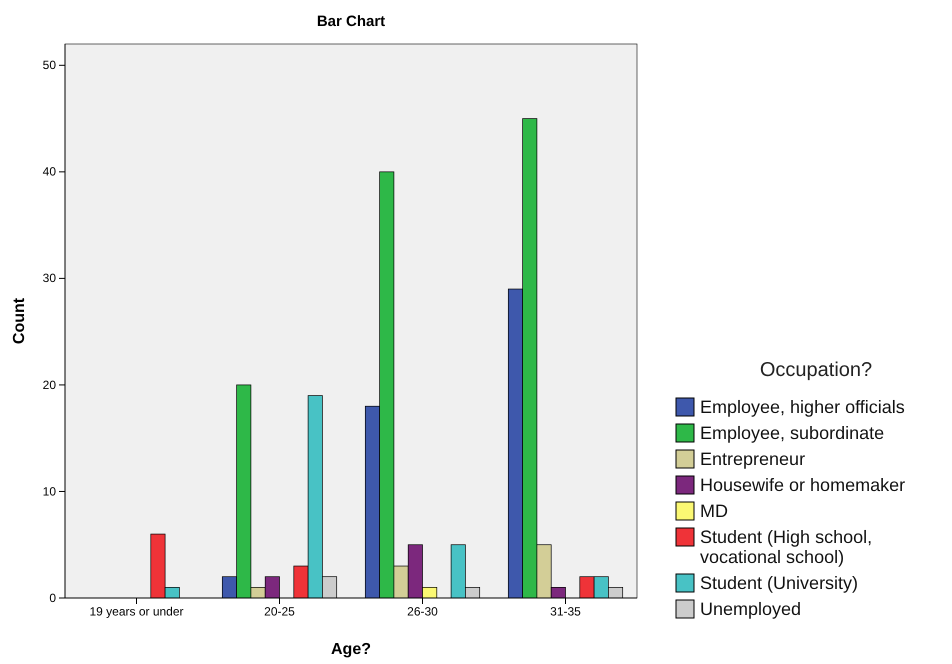 The image size is (952, 664). I want to click on legend-label: MD, so click(714, 511).